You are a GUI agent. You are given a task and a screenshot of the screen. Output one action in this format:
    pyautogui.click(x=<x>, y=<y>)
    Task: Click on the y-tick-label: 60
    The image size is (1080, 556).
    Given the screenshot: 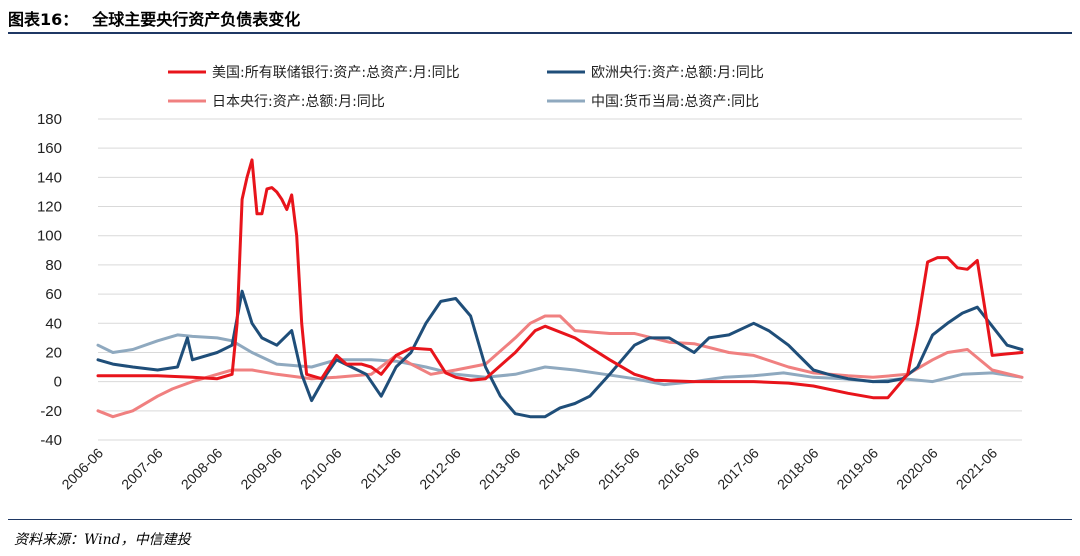 What is the action you would take?
    pyautogui.click(x=53, y=294)
    